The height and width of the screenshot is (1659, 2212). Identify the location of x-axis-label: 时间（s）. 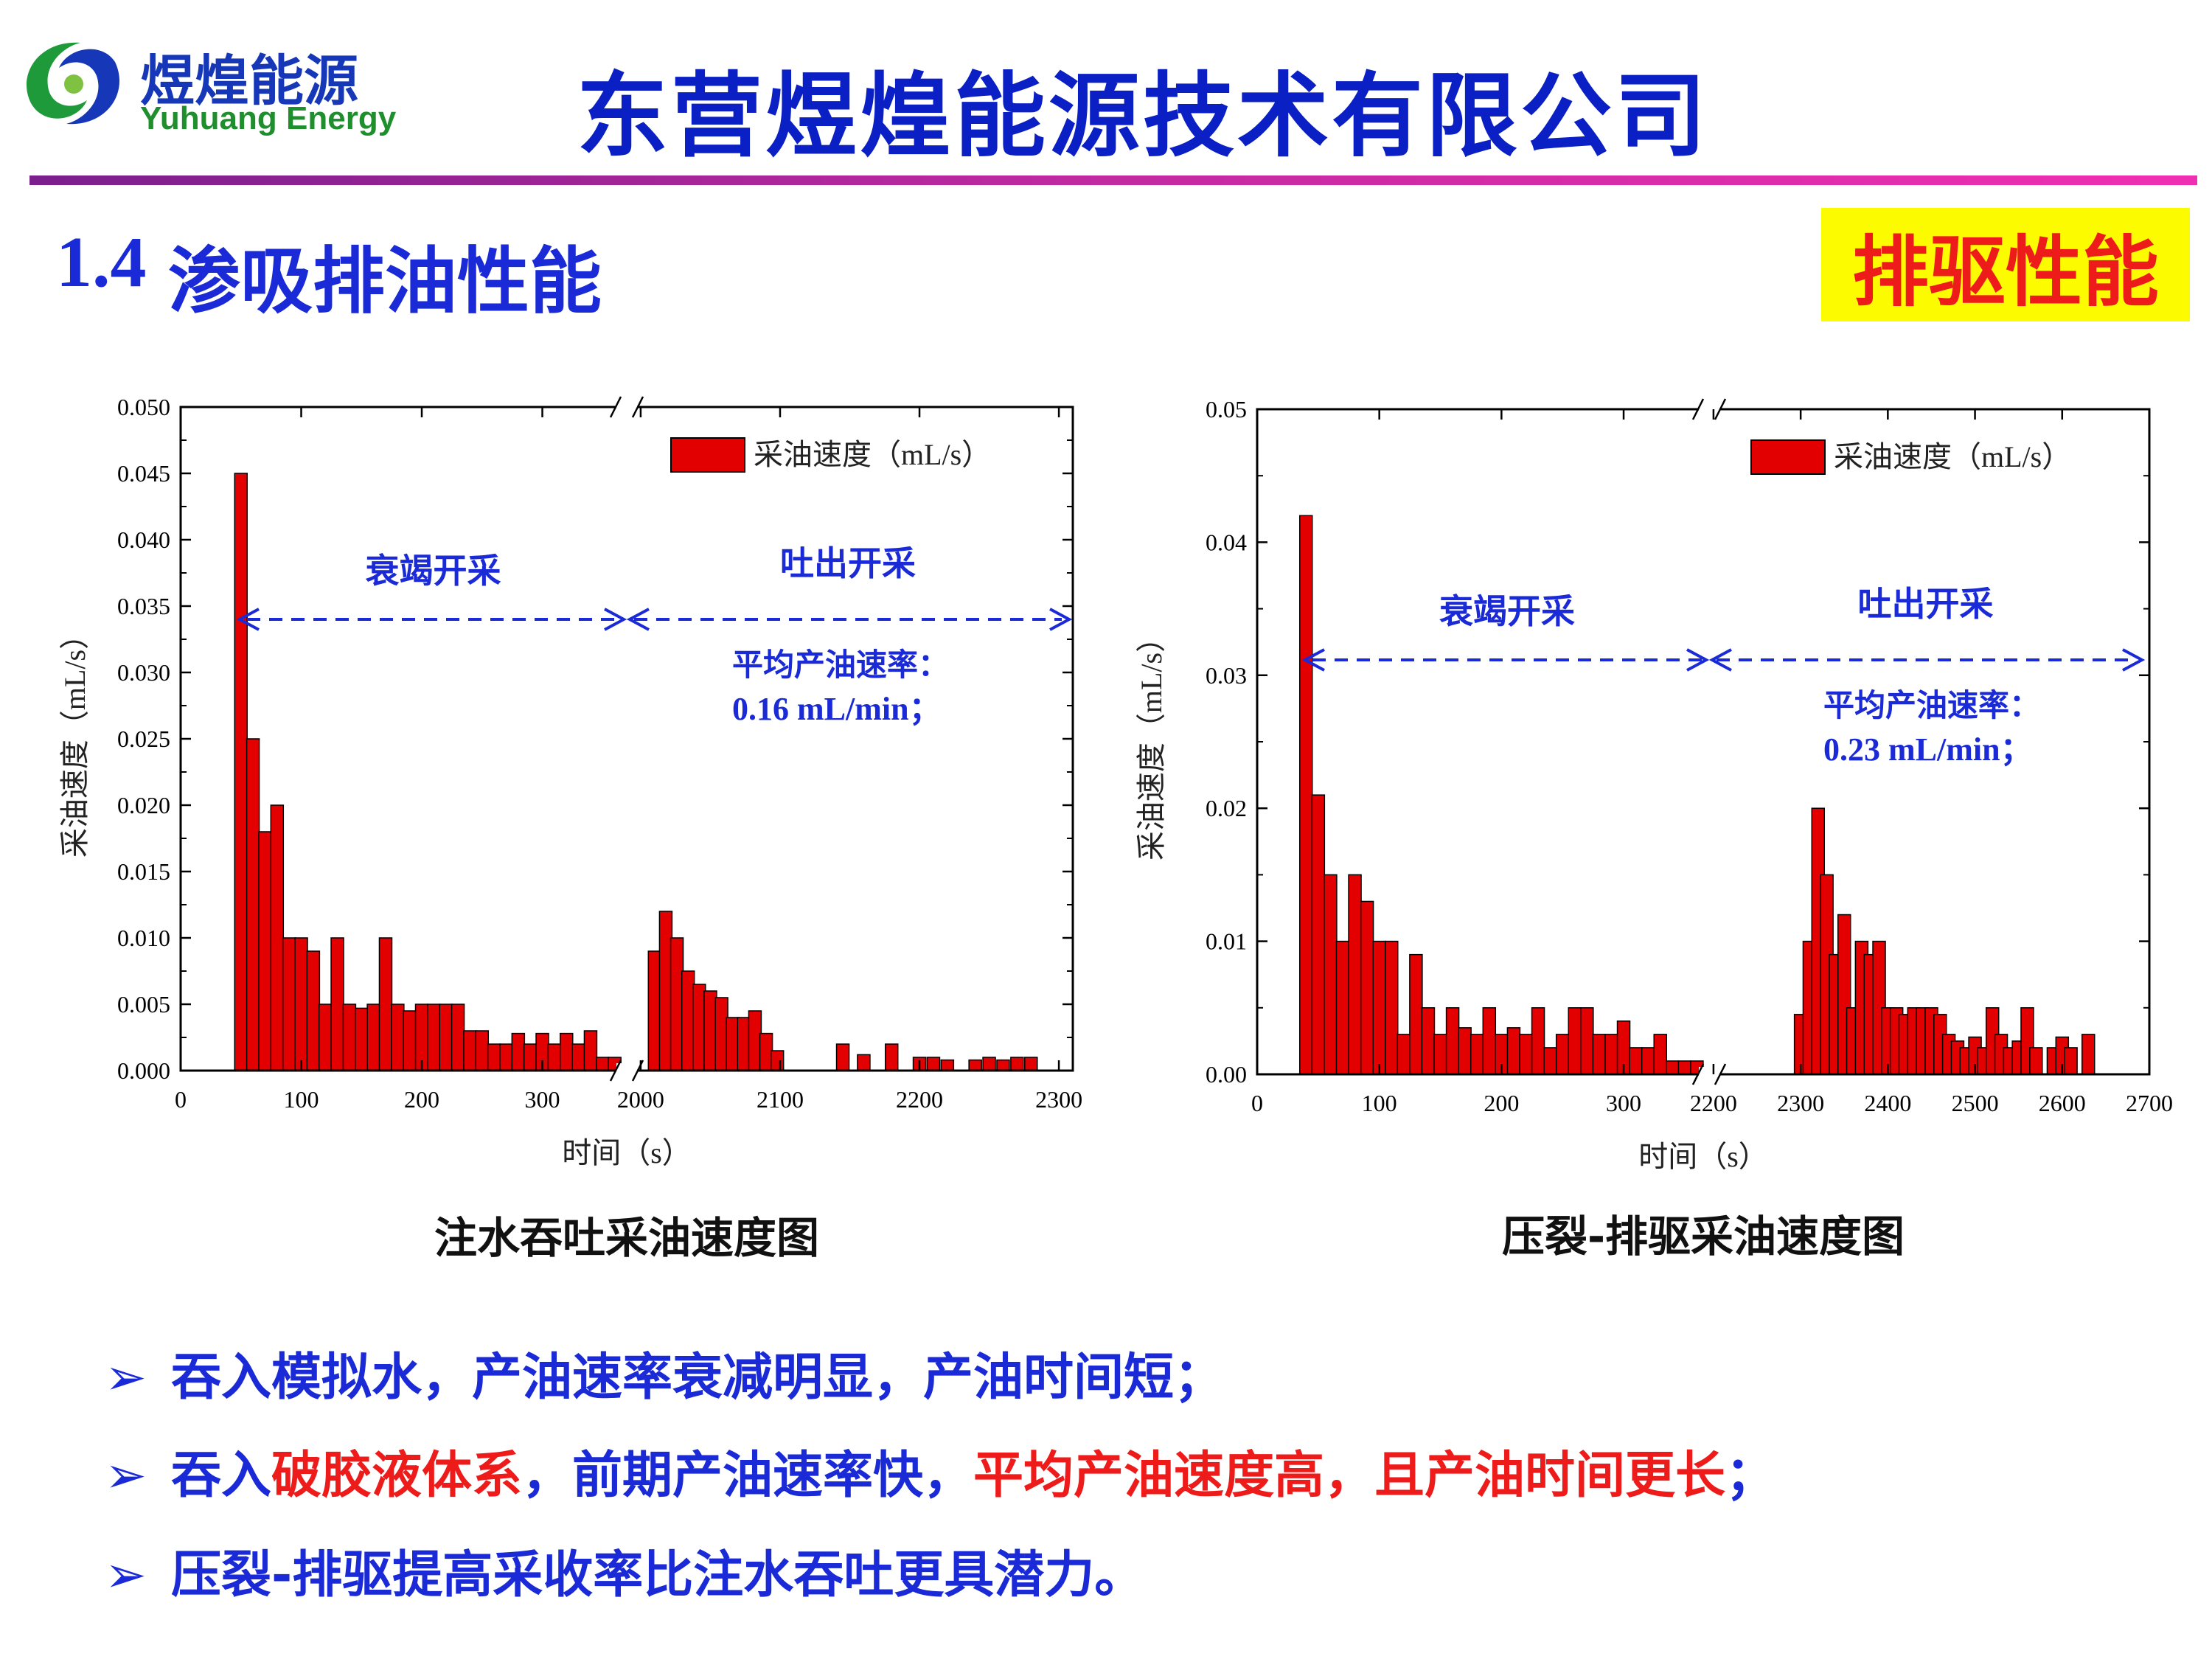
(627, 1152).